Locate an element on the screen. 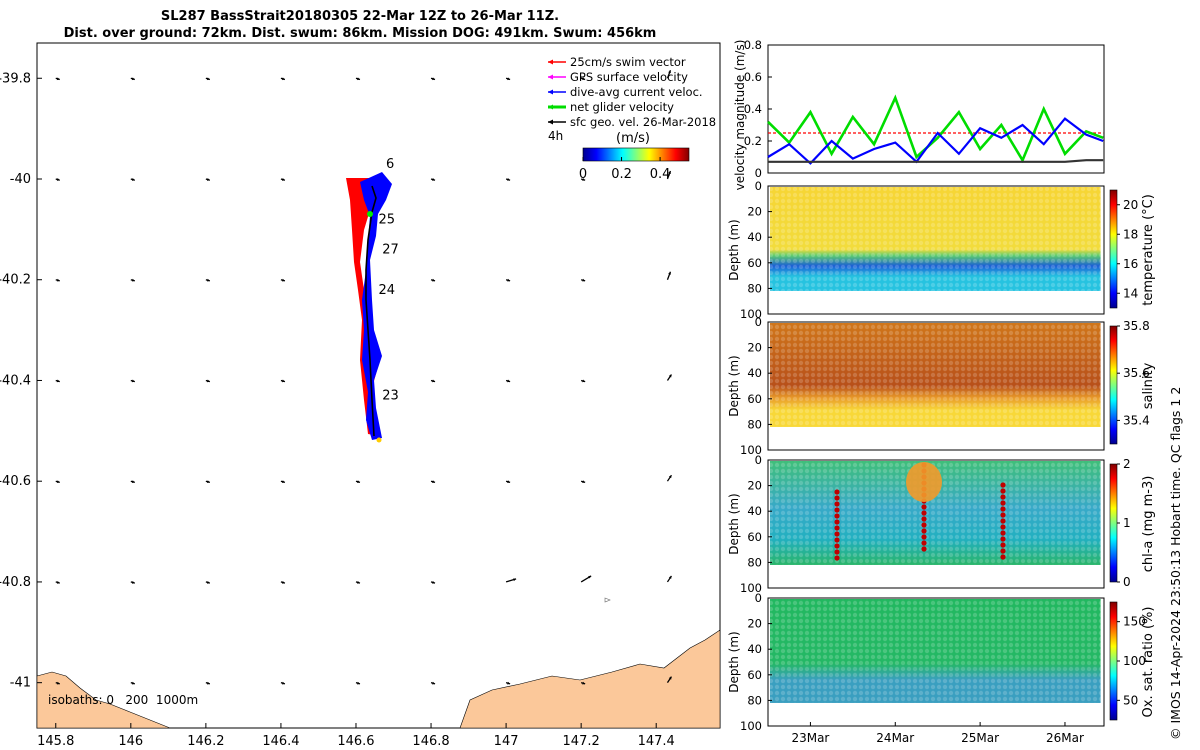 This screenshot has height=750, width=1200. colorbar-tick-label: 35.8 is located at coordinates (1136, 326).